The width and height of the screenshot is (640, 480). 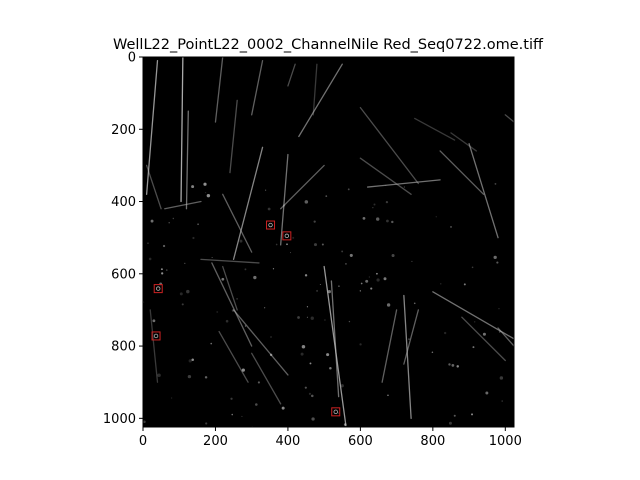 I want to click on marker-spot, so click(x=158, y=288).